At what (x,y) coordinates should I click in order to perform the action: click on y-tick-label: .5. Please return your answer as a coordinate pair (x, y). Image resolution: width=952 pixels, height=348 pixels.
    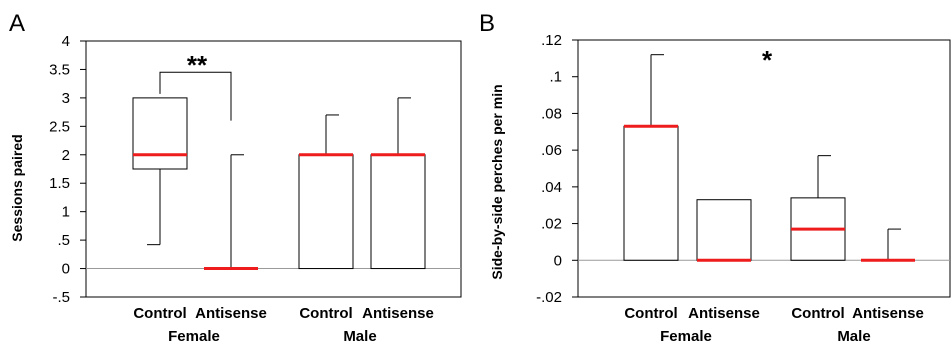
    Looking at the image, I should click on (63, 240).